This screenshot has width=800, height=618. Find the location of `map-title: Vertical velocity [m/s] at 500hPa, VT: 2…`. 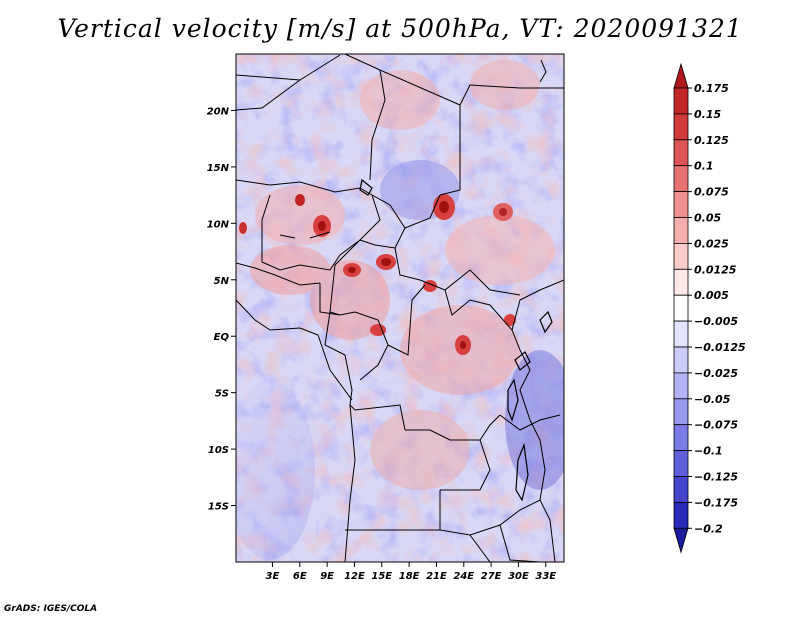

map-title: Vertical velocity [m/s] at 500hPa, VT: 2… is located at coordinates (400, 28).